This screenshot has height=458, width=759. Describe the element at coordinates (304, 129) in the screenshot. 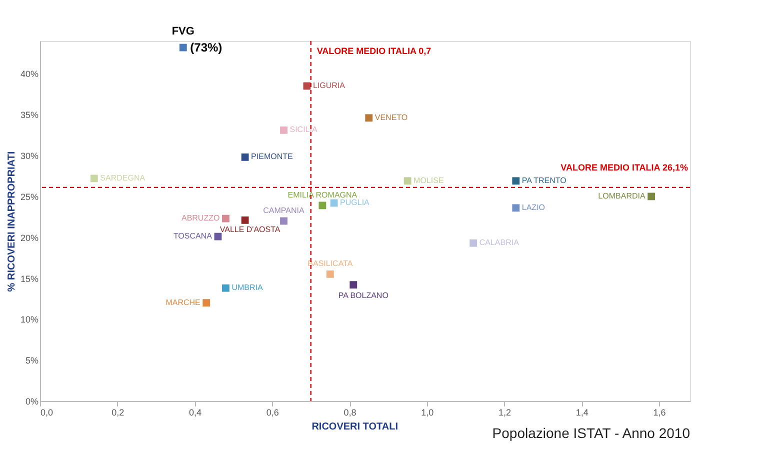

I see `series-label: SICILIA` at that location.